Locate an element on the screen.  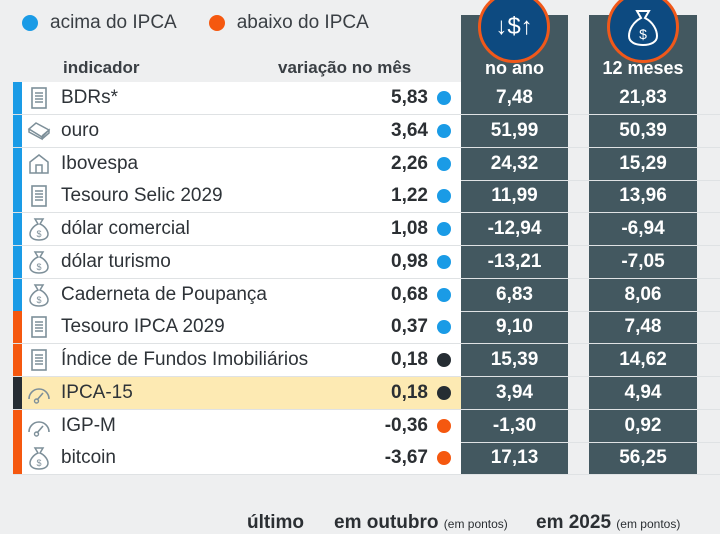
year-variation: 15,39 is located at coordinates (514, 359).